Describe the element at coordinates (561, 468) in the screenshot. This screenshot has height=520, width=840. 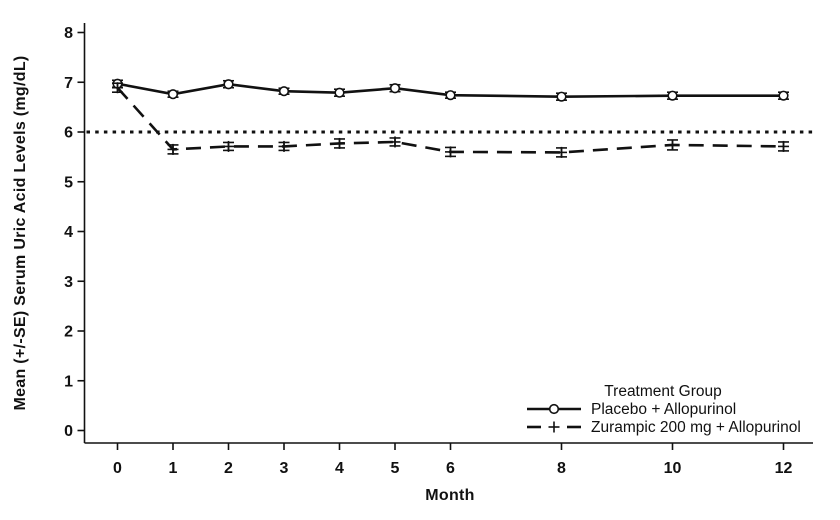
I see `x-tick-label: 8` at that location.